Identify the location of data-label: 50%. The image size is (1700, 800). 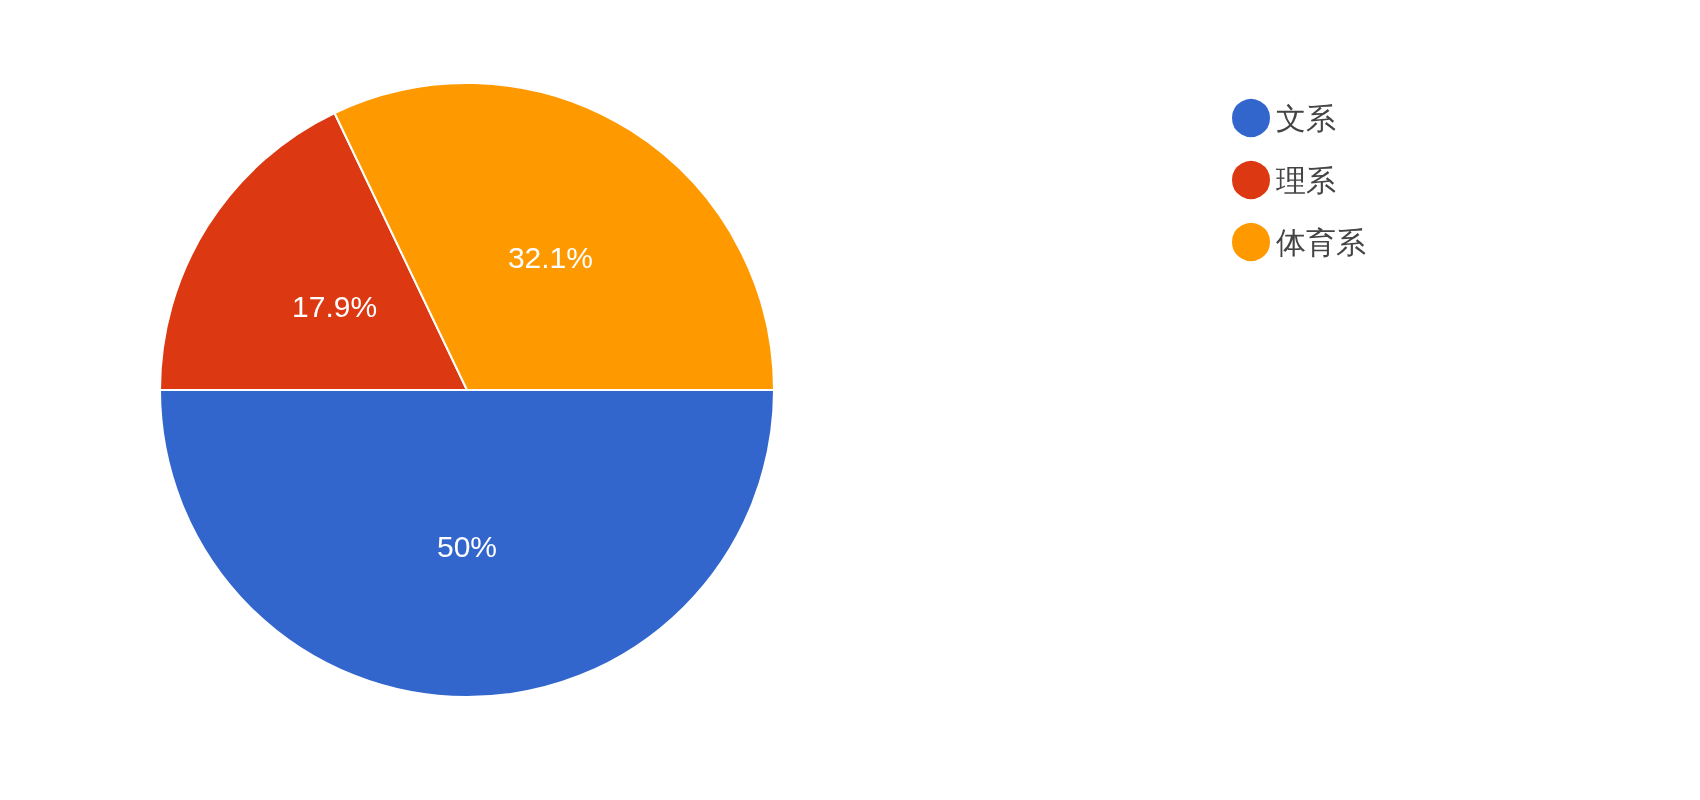
(467, 546).